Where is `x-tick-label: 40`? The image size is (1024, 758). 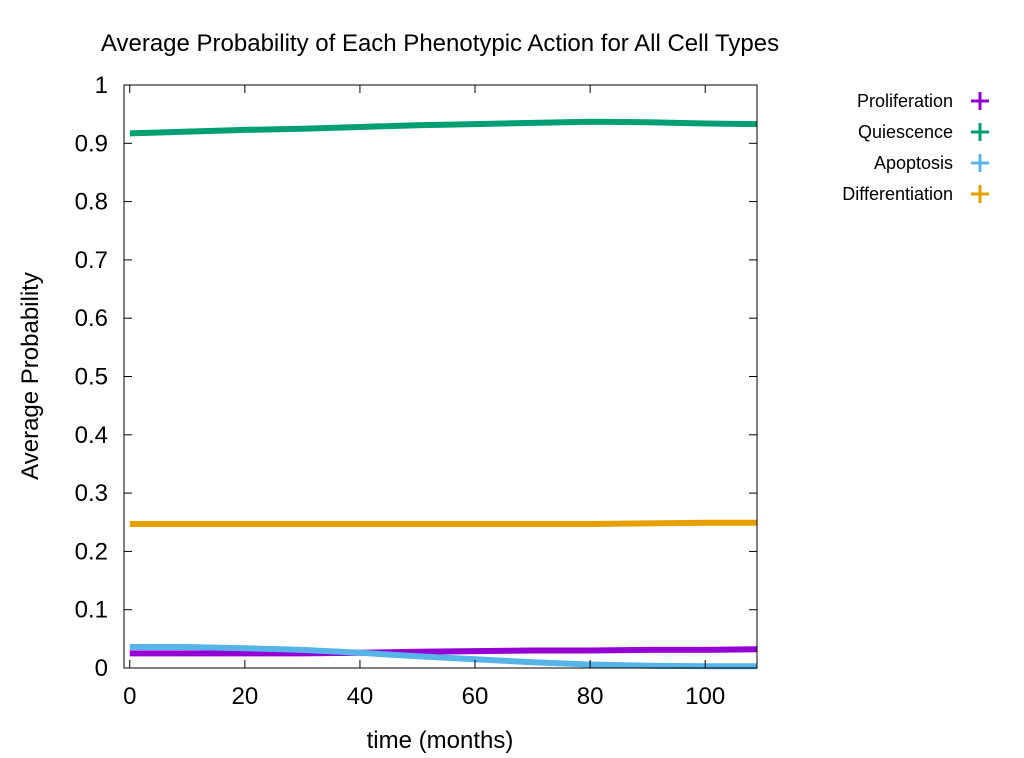
x-tick-label: 40 is located at coordinates (360, 696).